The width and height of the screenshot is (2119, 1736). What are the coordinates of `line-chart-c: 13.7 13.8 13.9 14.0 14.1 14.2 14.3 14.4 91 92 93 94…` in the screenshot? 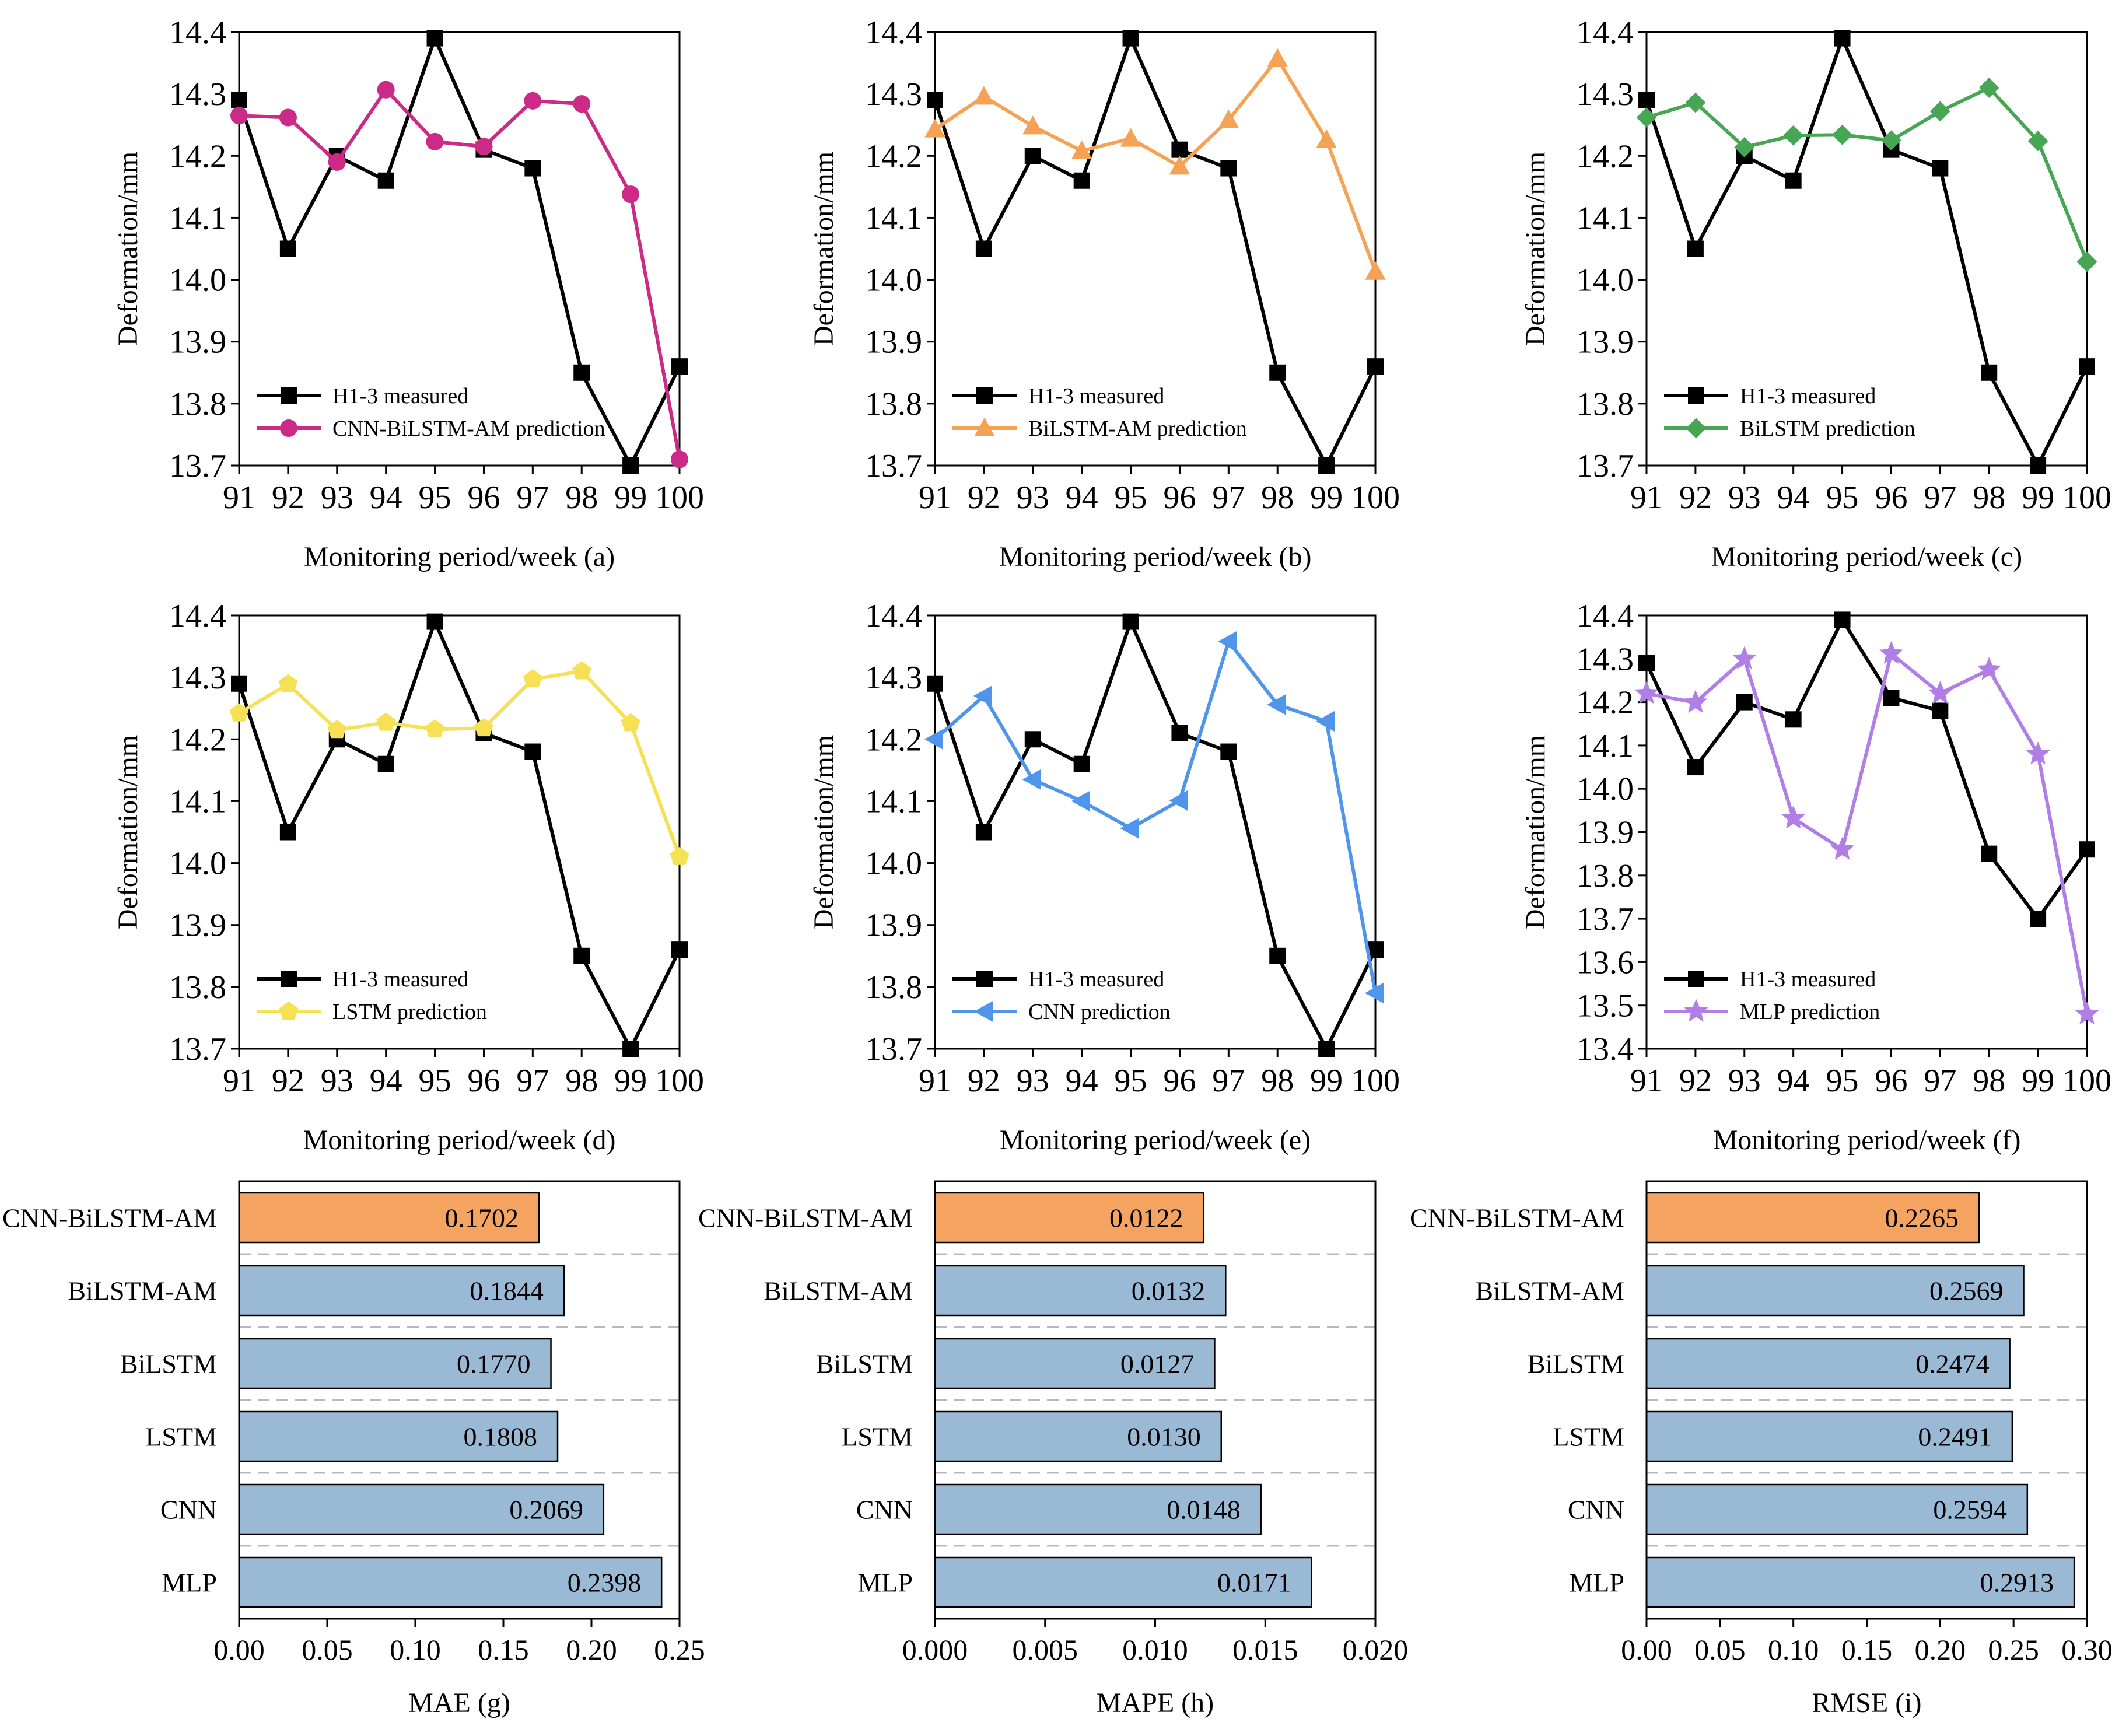 It's located at (1815, 293).